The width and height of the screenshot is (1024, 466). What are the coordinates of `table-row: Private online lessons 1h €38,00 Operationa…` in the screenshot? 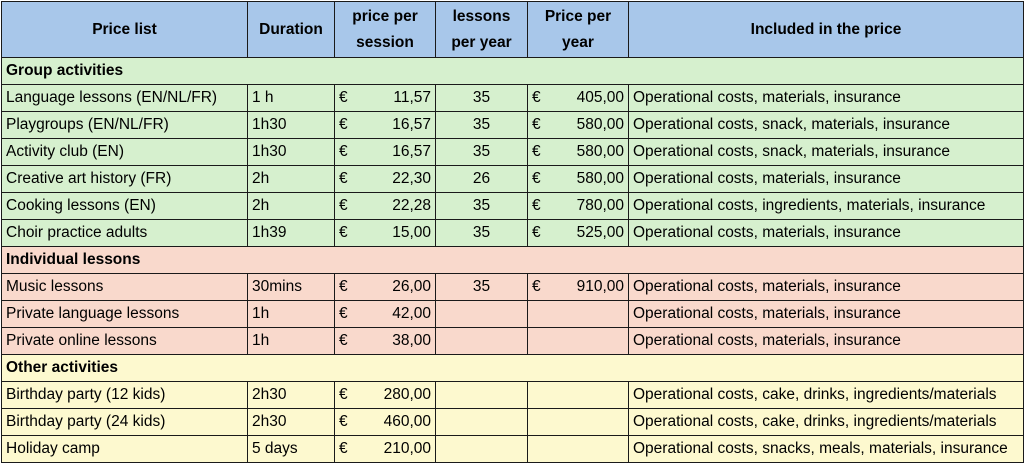 It's located at (512, 341).